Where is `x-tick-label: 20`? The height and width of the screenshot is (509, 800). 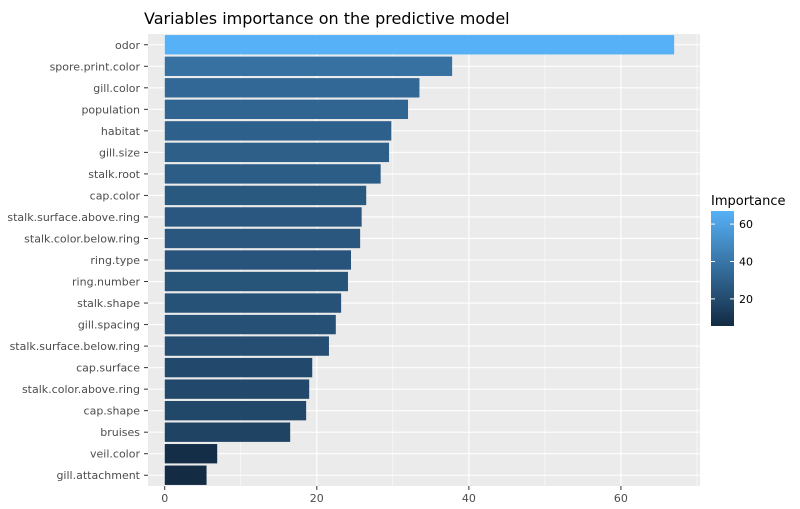 x-tick-label: 20 is located at coordinates (317, 498).